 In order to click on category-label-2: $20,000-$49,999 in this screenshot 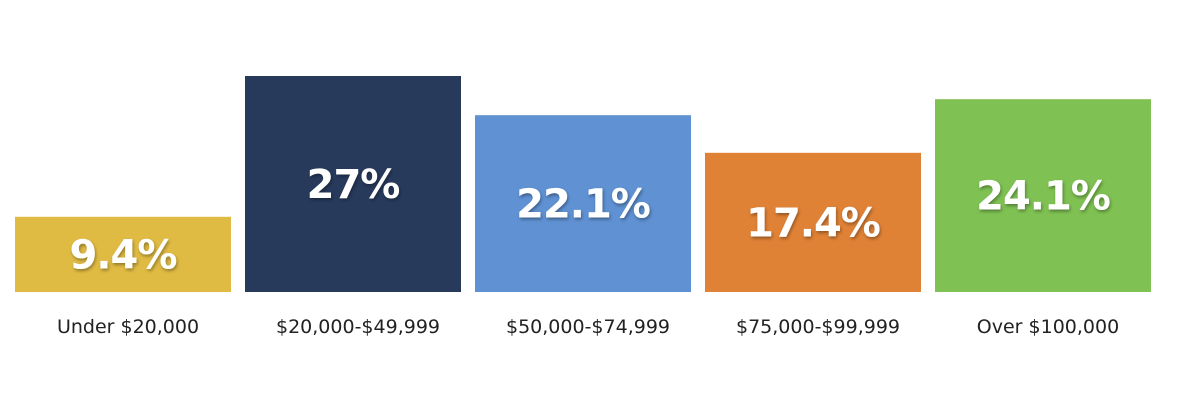, I will do `click(358, 327)`.